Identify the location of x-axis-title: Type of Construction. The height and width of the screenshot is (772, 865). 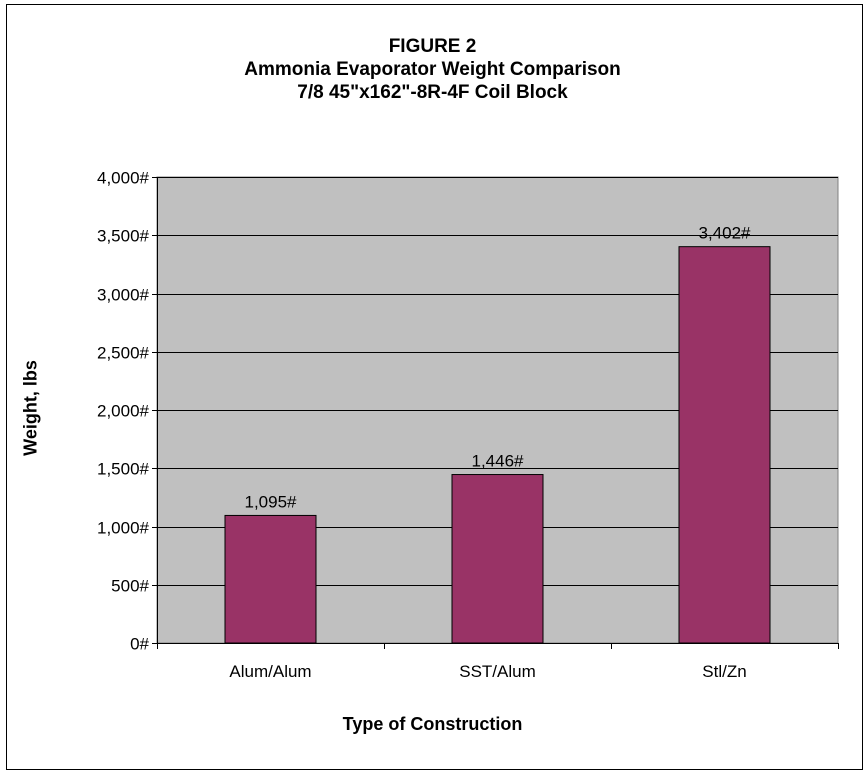
(432, 724).